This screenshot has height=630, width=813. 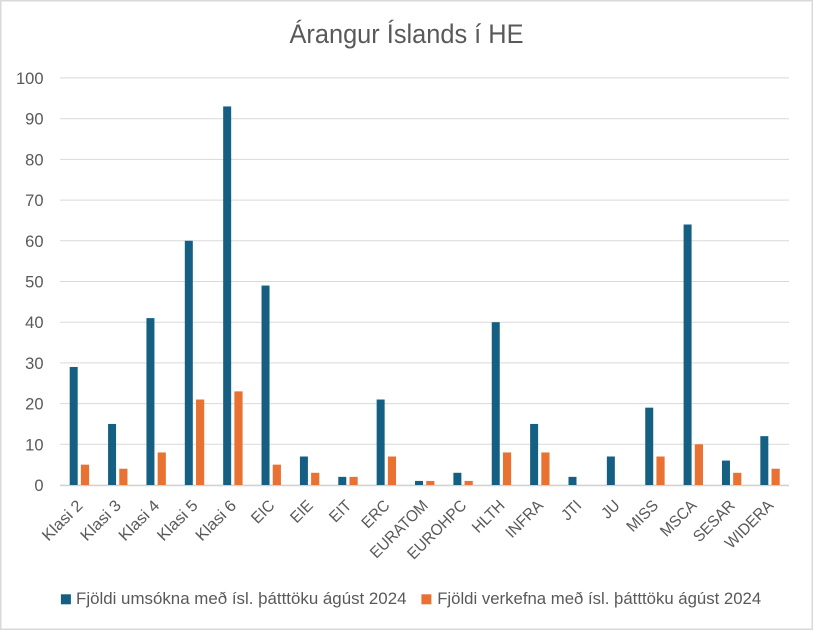 What do you see at coordinates (34, 405) in the screenshot?
I see `svg-text: 20` at bounding box center [34, 405].